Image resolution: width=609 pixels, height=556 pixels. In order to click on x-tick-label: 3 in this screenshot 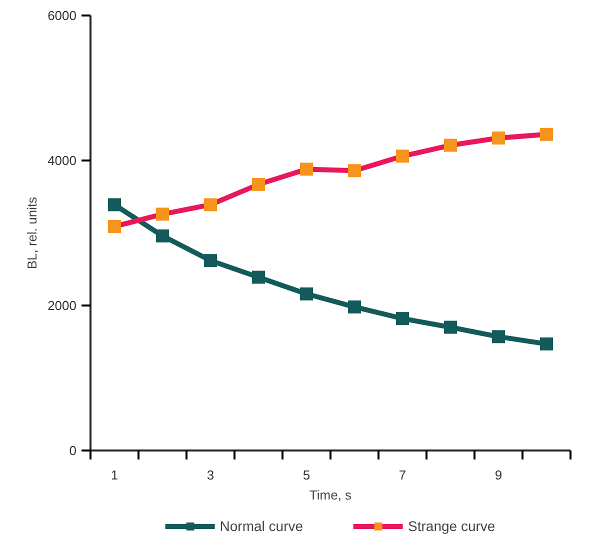, I will do `click(210, 475)`.